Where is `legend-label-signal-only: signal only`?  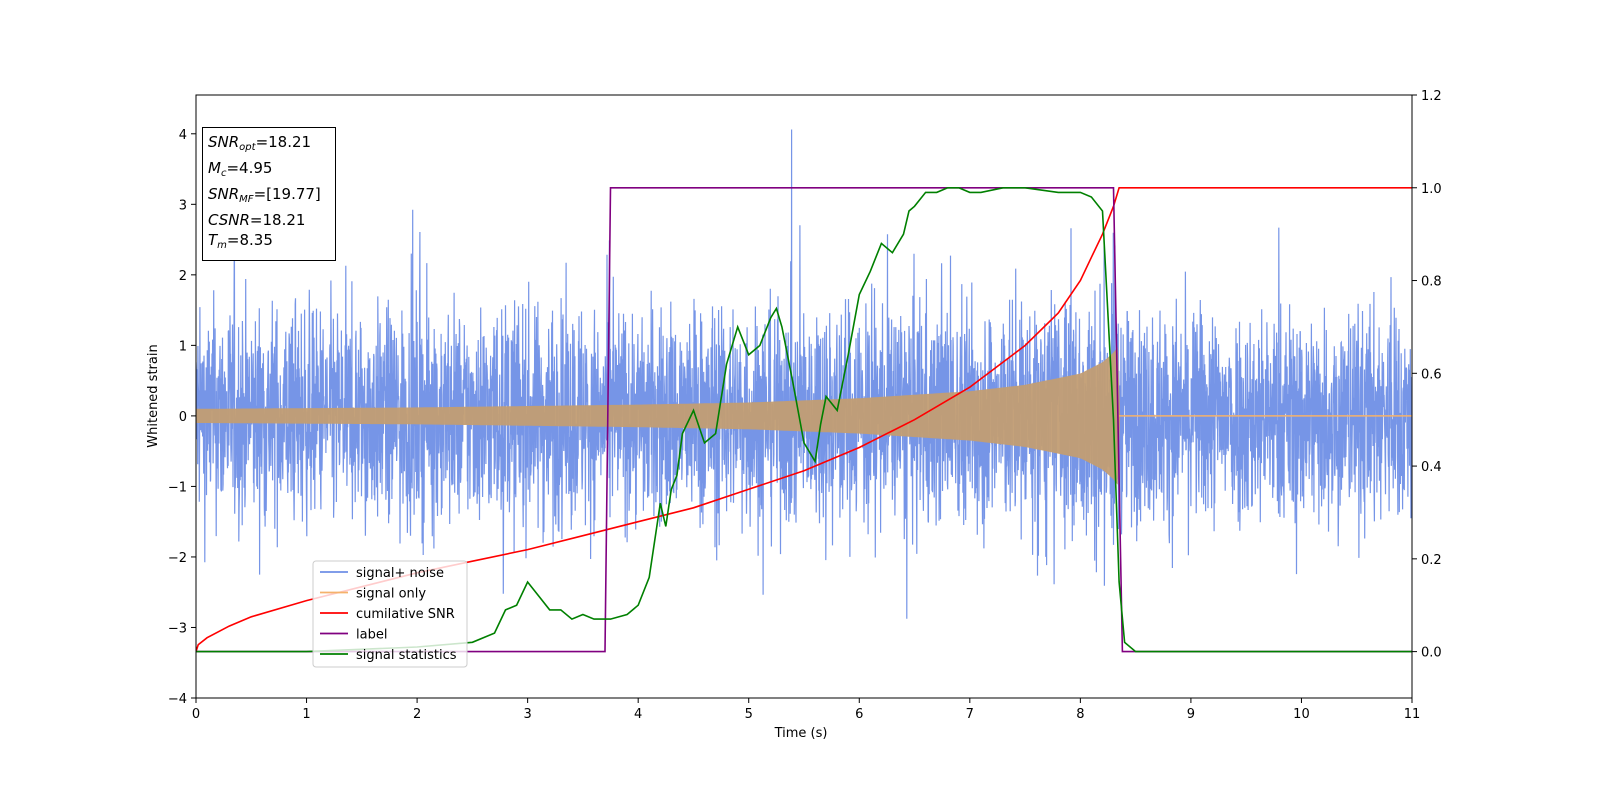 legend-label-signal-only: signal only is located at coordinates (391, 594).